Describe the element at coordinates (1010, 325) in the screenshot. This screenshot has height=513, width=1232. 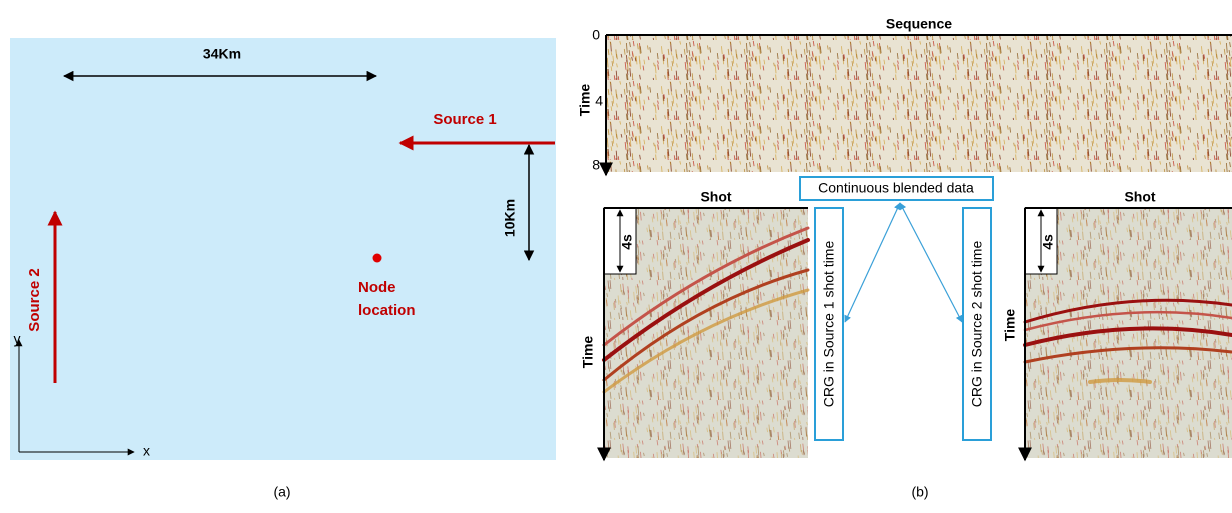
I see `shot-right-y-label: Time` at that location.